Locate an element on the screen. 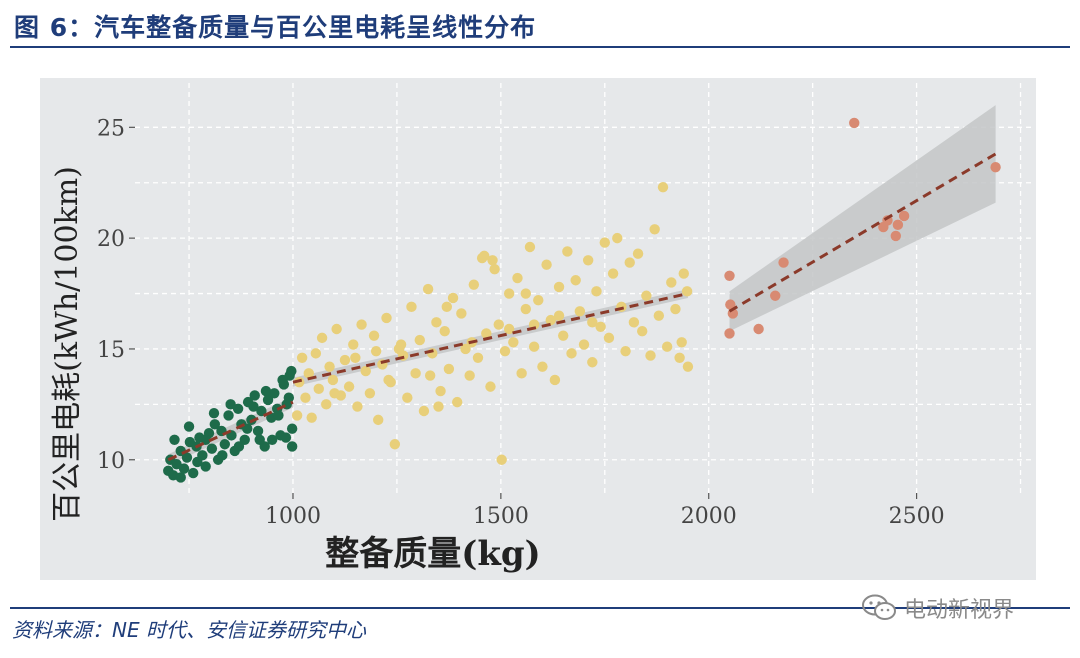 This screenshot has height=658, width=1080. x-tick-label: 2000 is located at coordinates (709, 516).